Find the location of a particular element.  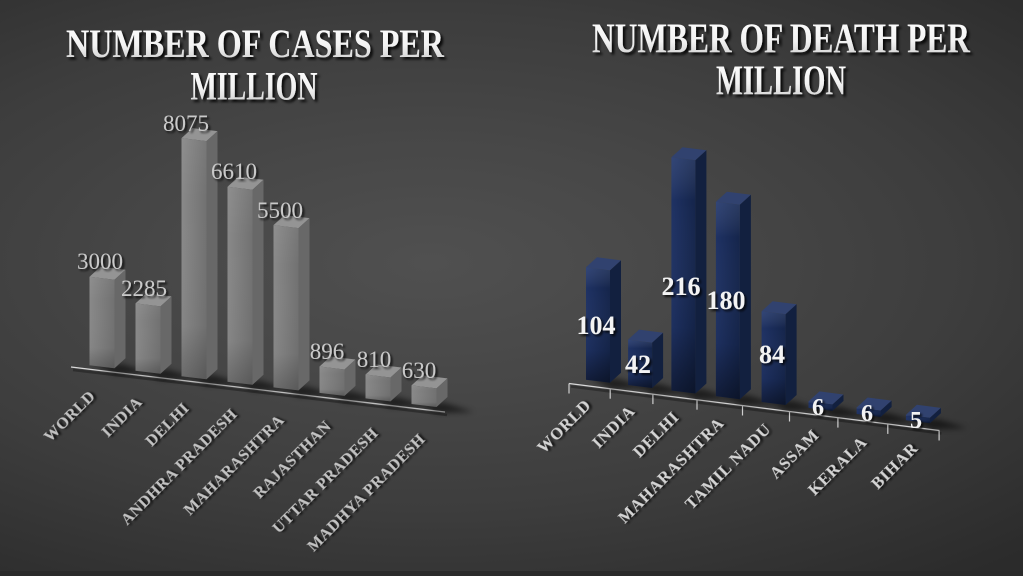

svg-text: 216 is located at coordinates (681, 286).